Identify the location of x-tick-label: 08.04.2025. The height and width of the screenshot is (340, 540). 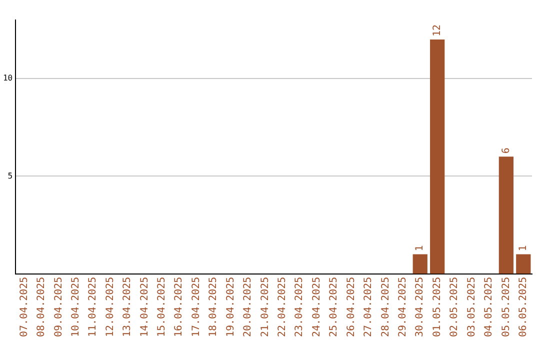
(42, 307).